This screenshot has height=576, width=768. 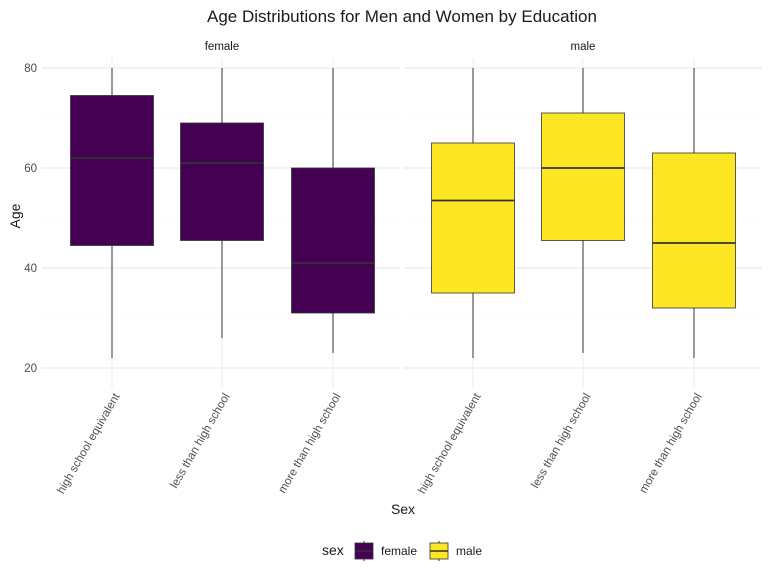 I want to click on x-axis-title: Sex, so click(x=403, y=509).